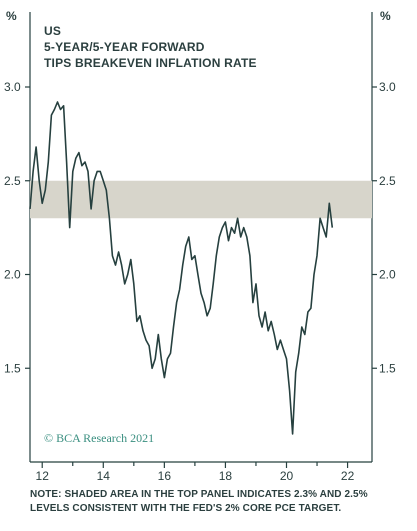 This screenshot has width=417, height=531. Describe the element at coordinates (387, 368) in the screenshot. I see `y-tick-label-right: 1.5` at that location.